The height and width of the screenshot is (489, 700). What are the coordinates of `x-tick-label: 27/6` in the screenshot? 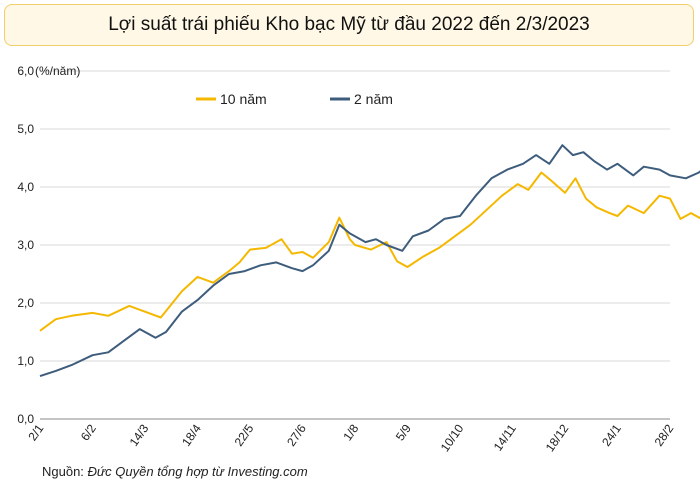 It's located at (296, 434).